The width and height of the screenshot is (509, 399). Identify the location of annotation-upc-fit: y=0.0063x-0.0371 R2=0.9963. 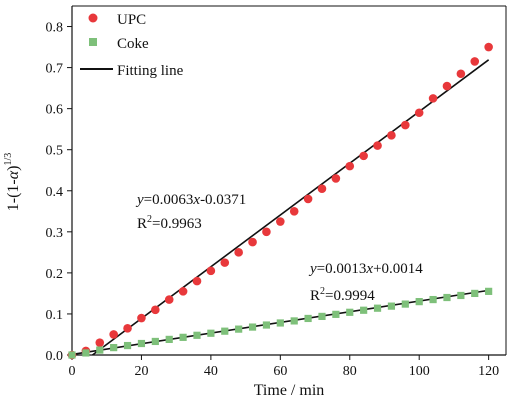
(190, 212).